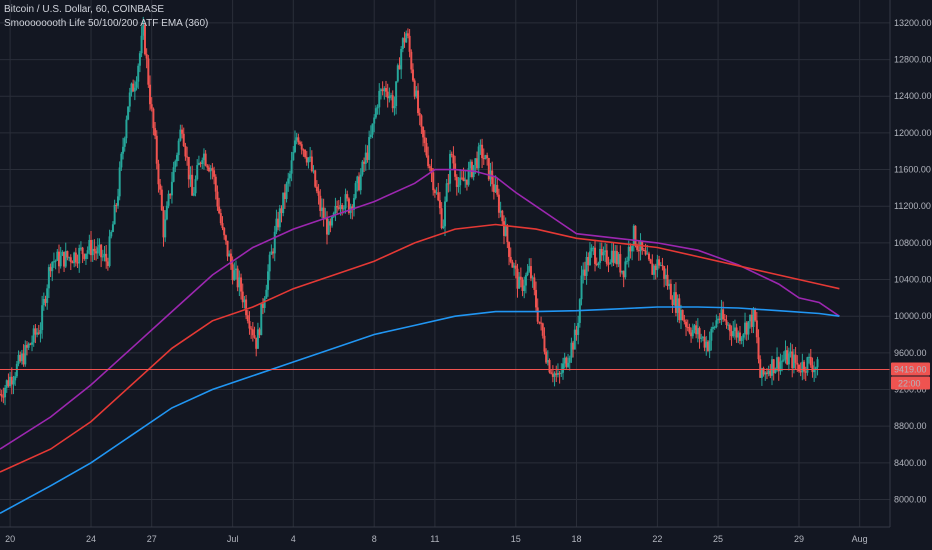 The height and width of the screenshot is (550, 932). Describe the element at coordinates (718, 539) in the screenshot. I see `time-tick-label: 25` at that location.